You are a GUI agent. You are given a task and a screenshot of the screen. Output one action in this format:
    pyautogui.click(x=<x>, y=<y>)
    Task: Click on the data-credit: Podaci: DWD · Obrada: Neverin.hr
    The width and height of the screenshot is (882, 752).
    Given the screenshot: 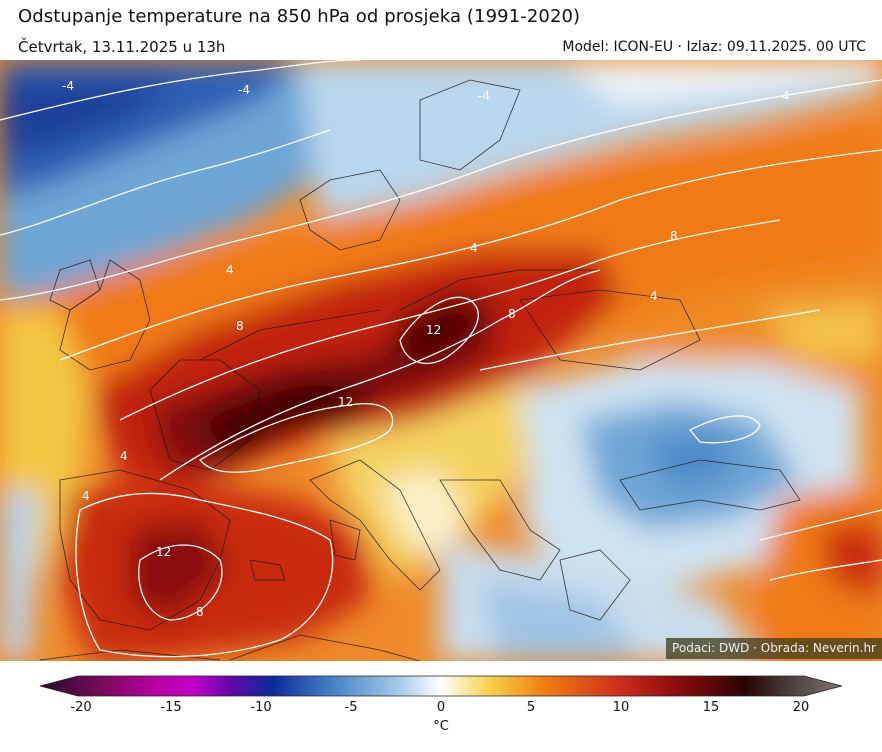 What is the action you would take?
    pyautogui.click(x=774, y=648)
    